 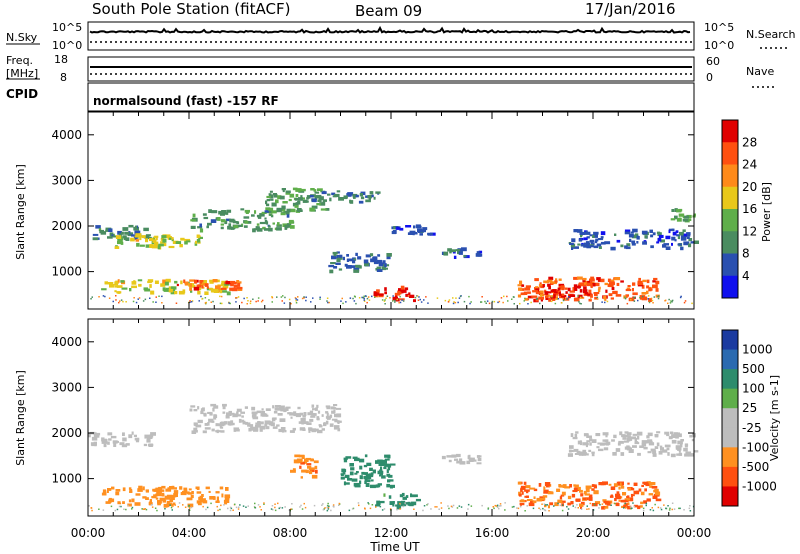 I want to click on velocity-ytick-label: 4000, so click(x=66, y=342).